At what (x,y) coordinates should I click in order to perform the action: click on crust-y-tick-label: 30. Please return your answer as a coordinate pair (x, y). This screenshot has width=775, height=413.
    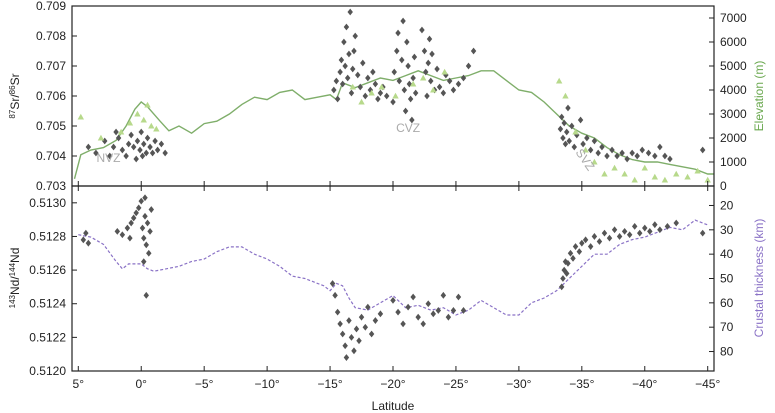
    Looking at the image, I should click on (727, 230).